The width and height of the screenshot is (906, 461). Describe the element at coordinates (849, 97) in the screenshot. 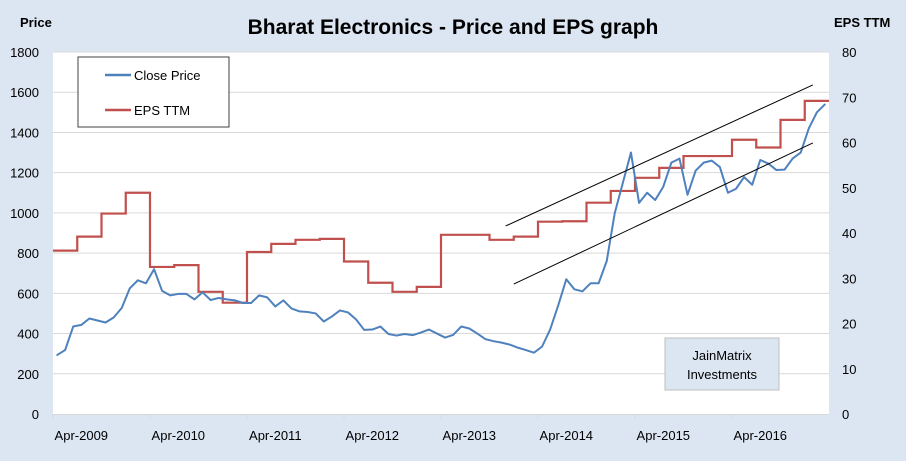

I see `y-tick-label-right: 70` at that location.